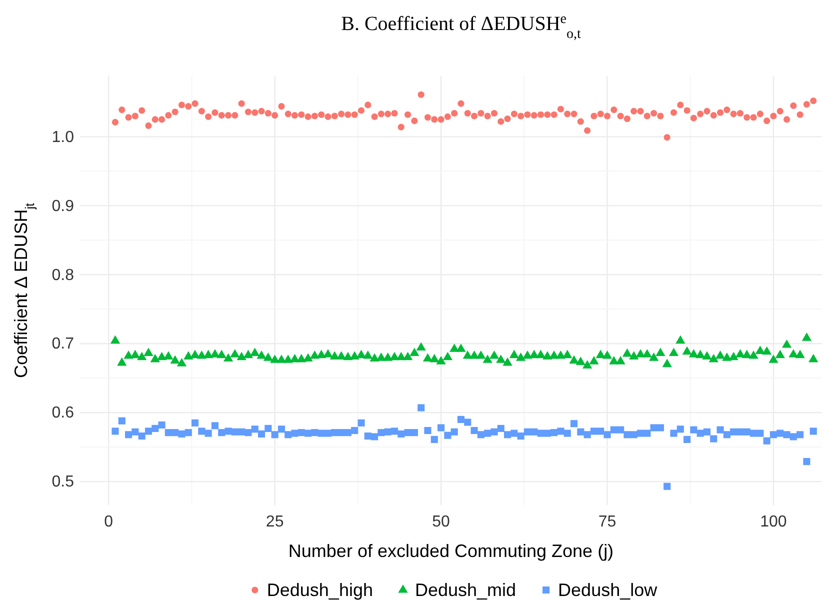 The width and height of the screenshot is (840, 608). What do you see at coordinates (319, 590) in the screenshot?
I see `legend-label: Dedush_high` at bounding box center [319, 590].